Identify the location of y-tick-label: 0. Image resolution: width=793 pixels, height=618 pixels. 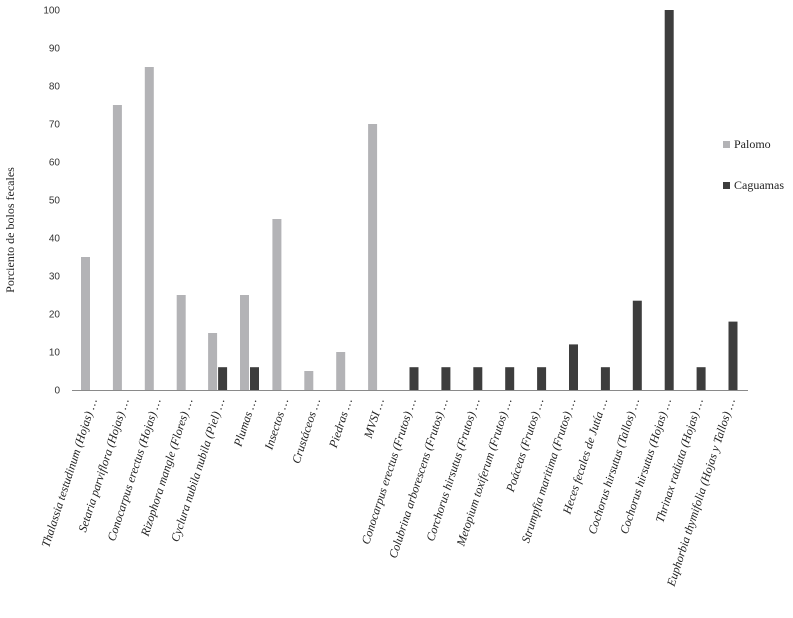
(57, 391).